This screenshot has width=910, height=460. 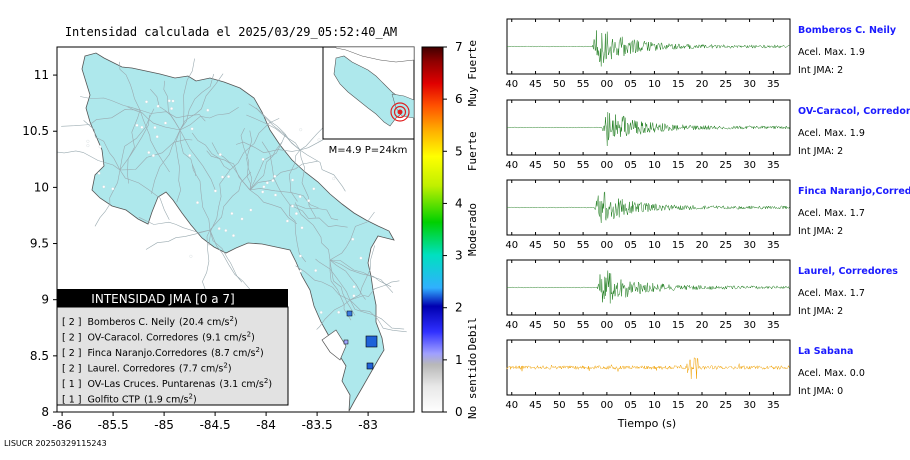 What do you see at coordinates (55, 443) in the screenshot?
I see `footer-id: LISUCR 20250329115243` at bounding box center [55, 443].